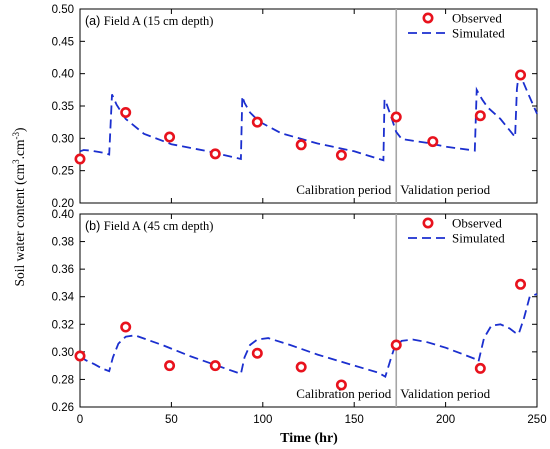 Image resolution: width=550 pixels, height=449 pixels. What do you see at coordinates (63, 298) in the screenshot?
I see `y-tick-label: 0.34` at bounding box center [63, 298].